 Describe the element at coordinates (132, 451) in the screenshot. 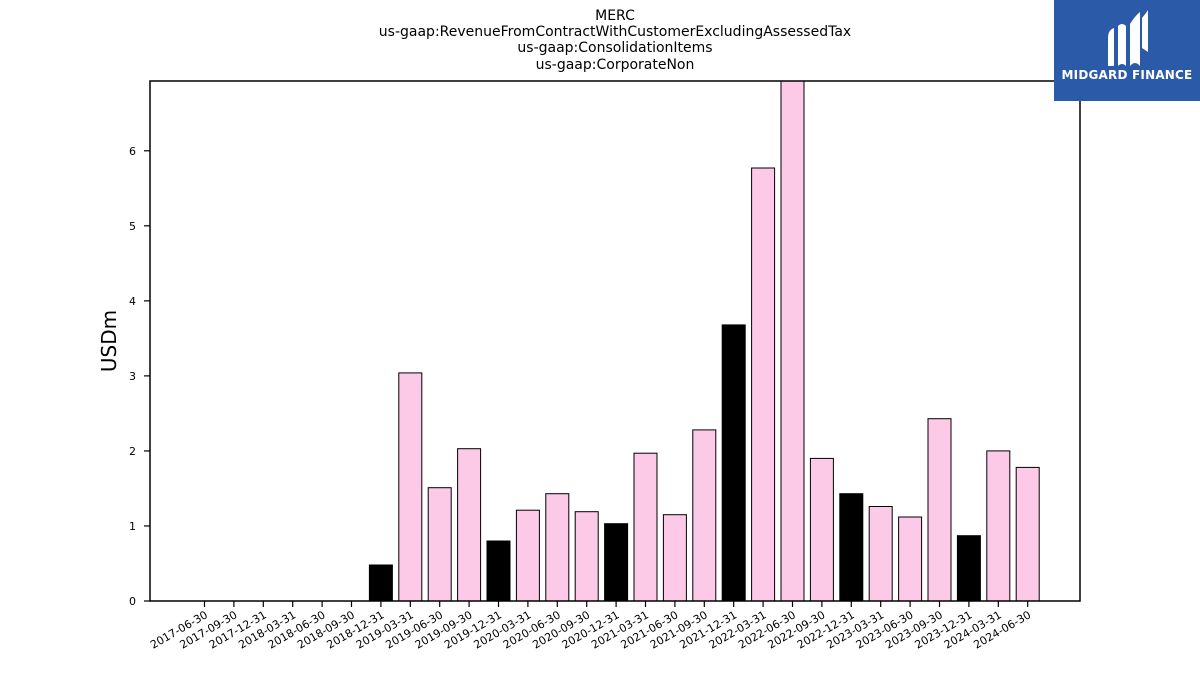

I see `y-tick-label: 2` at that location.